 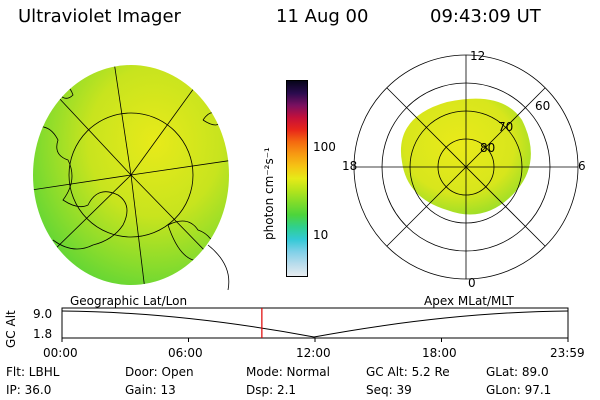 What do you see at coordinates (150, 390) in the screenshot?
I see `gain-info: Gain: 13` at bounding box center [150, 390].